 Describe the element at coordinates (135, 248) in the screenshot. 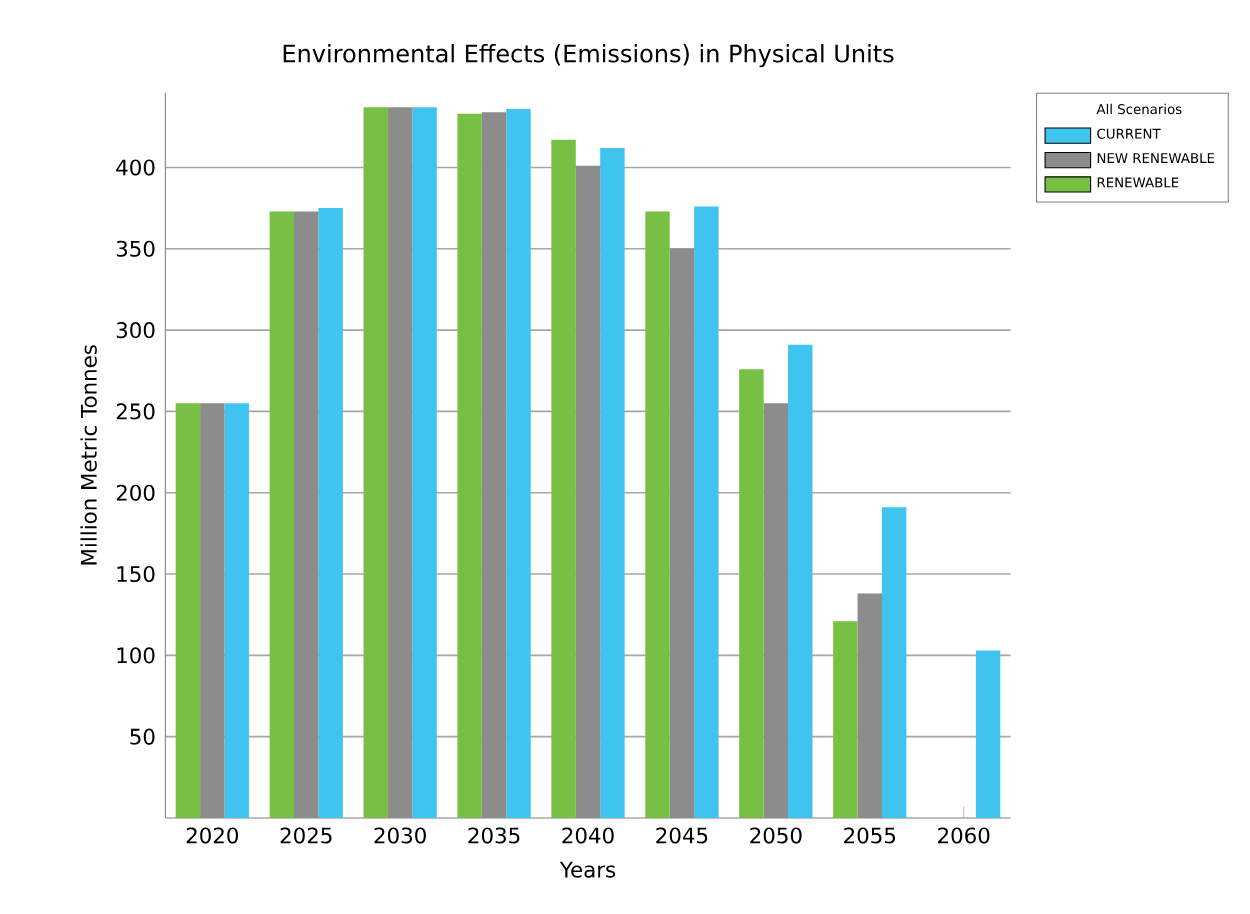

I see `y-tick-label: 350` at that location.